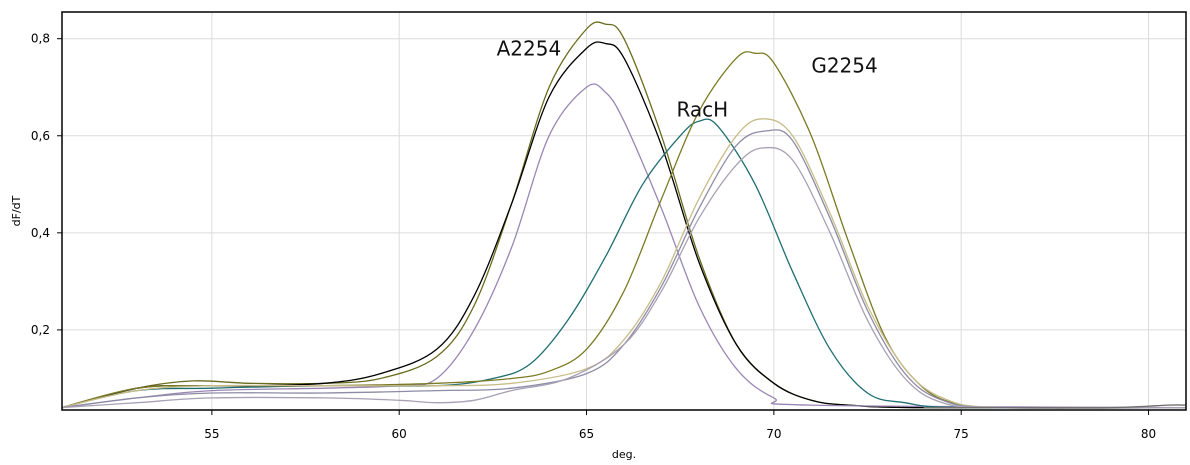 Image resolution: width=1190 pixels, height=465 pixels. Describe the element at coordinates (687, 79) in the screenshot. I see `annotations: A2254 RacH G2254` at that location.